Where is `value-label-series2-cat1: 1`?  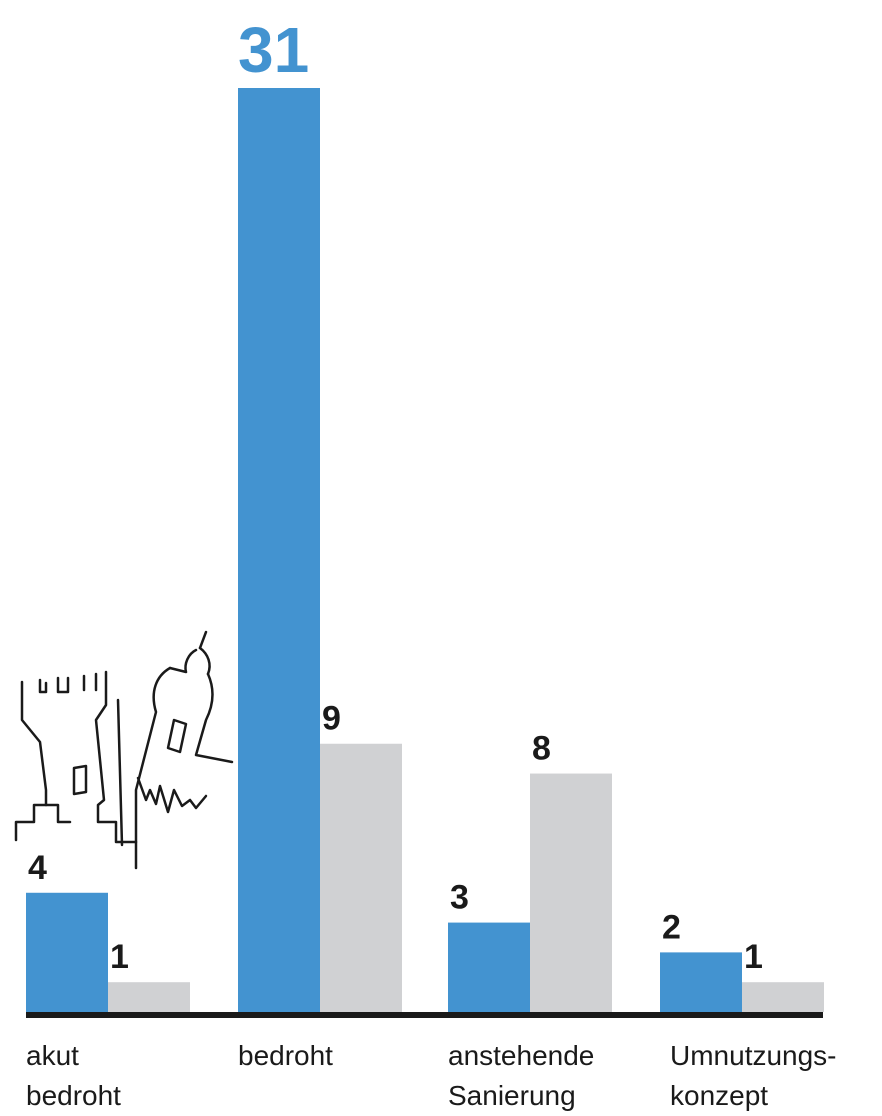
value-label-series2-cat1: 1 is located at coordinates (119, 957).